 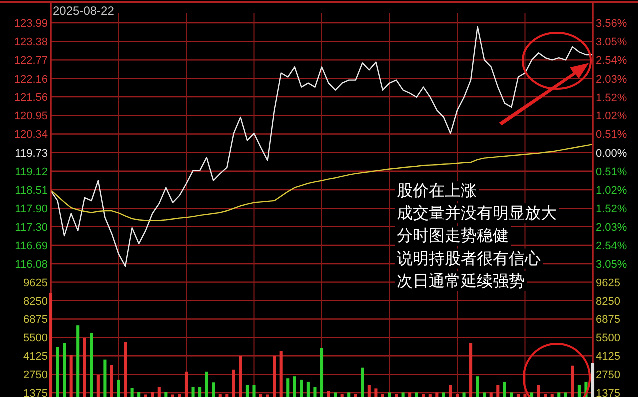 I want to click on y2-tick-label: 2750, so click(x=608, y=376).